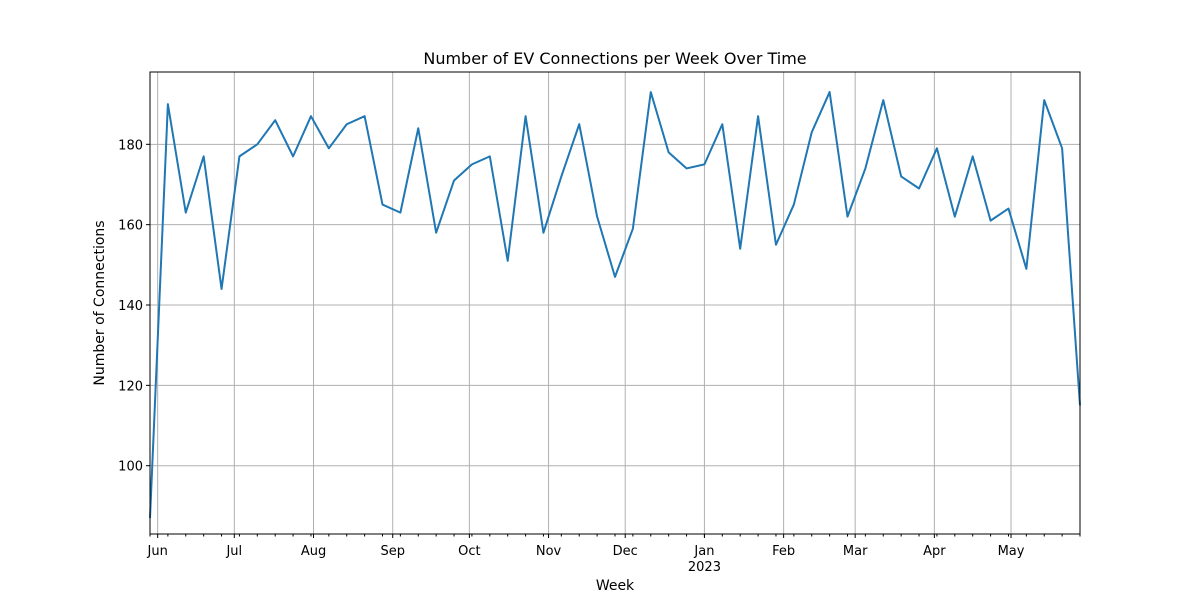 This screenshot has height=600, width=1200. What do you see at coordinates (130, 226) in the screenshot?
I see `y-tick-label: 160` at bounding box center [130, 226].